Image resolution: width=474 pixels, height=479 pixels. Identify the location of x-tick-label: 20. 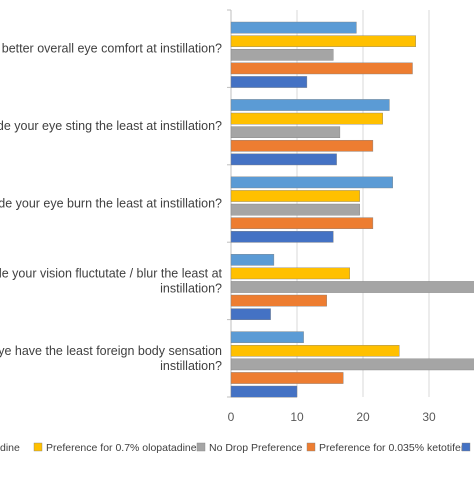
(363, 417).